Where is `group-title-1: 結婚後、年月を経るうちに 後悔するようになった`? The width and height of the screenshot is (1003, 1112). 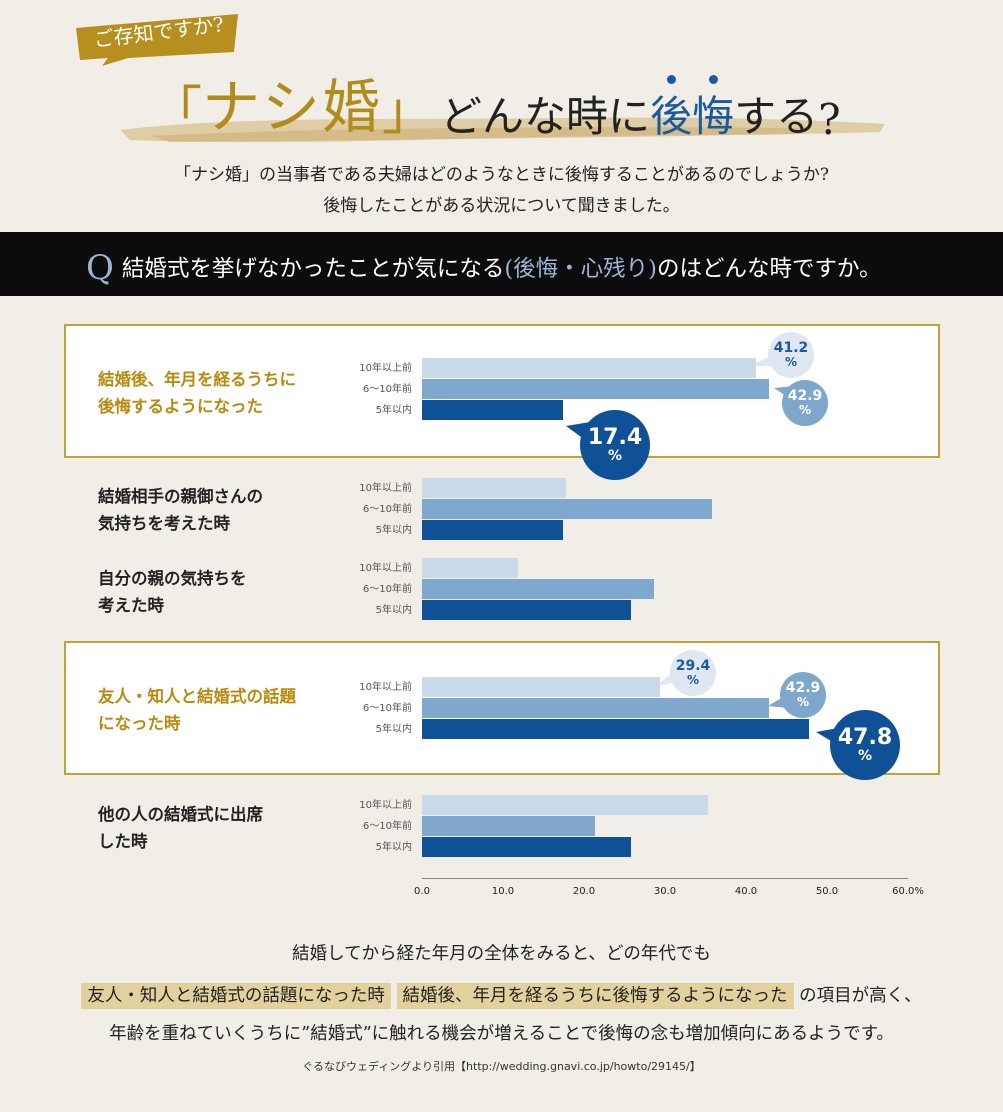
group-title-1: 結婚後、年月を経るうちに 後悔するようになった is located at coordinates (228, 393).